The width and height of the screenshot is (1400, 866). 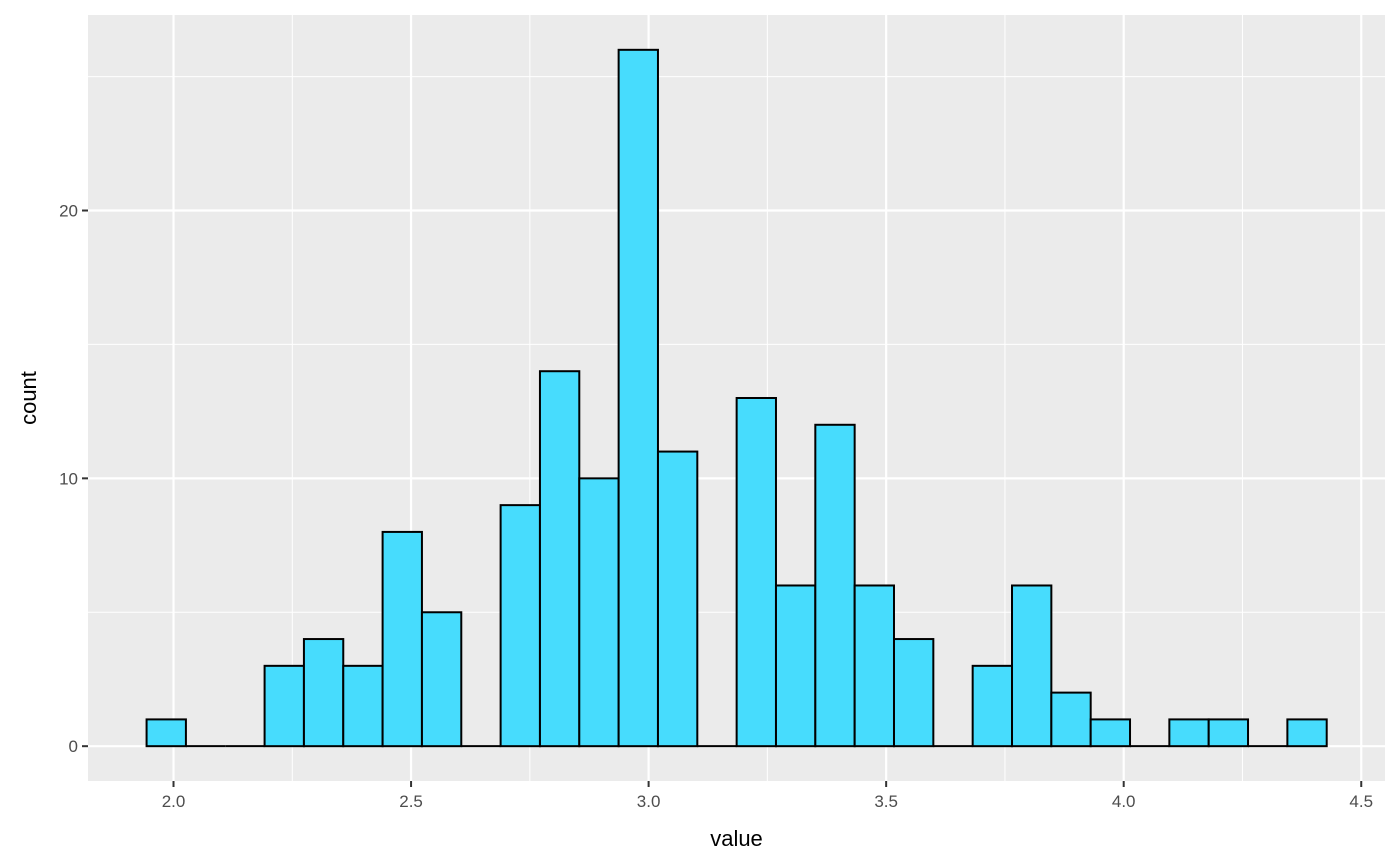 I want to click on x-tick-label: 3.5, so click(x=886, y=801).